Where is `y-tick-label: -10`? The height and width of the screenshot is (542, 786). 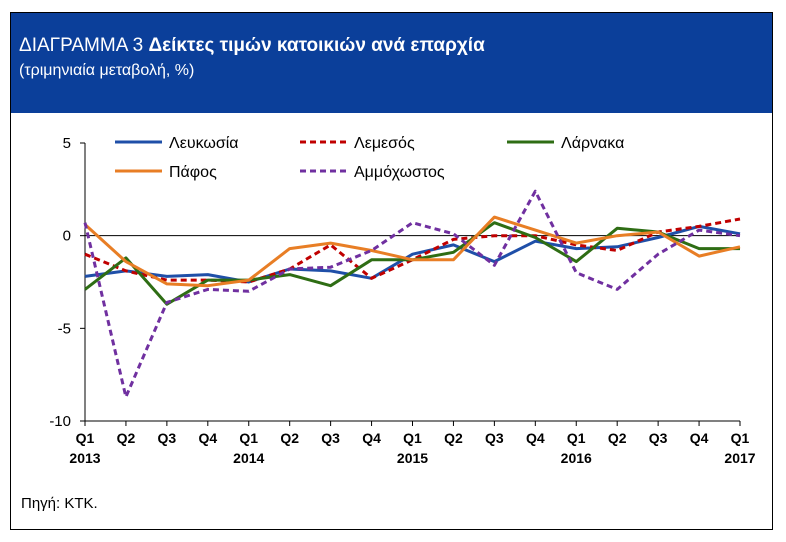
y-tick-label: -10 is located at coordinates (60, 421).